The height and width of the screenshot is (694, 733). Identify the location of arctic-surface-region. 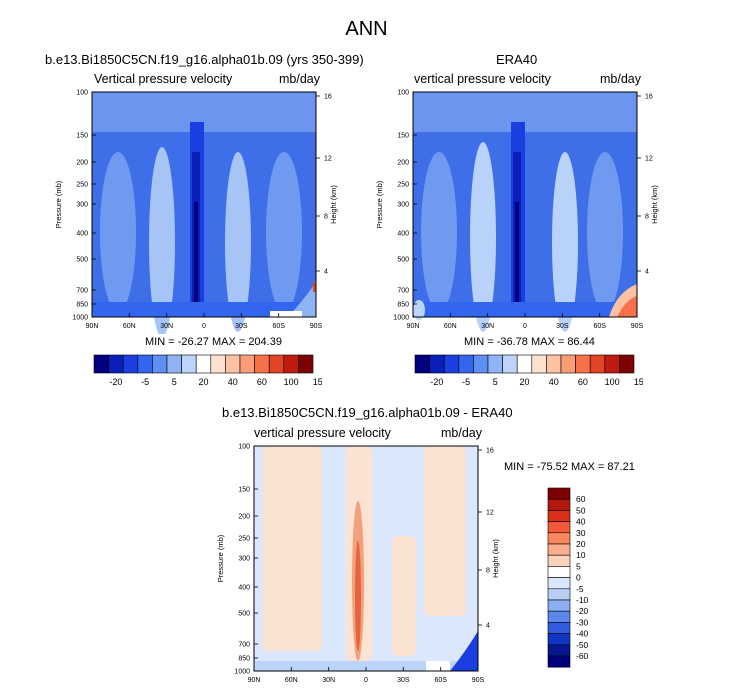
(419, 310).